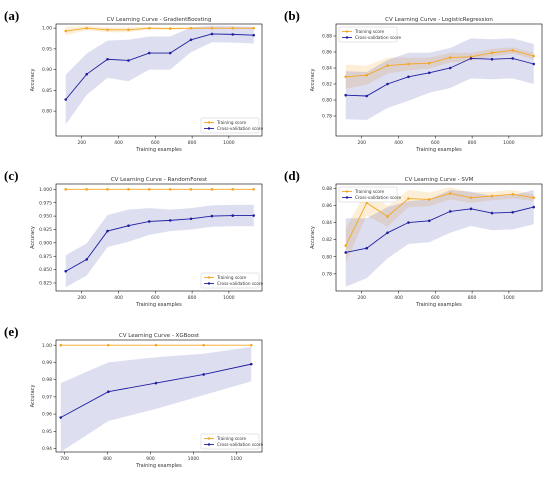 The width and height of the screenshot is (550, 483). I want to click on y-tick-label: 0.84, so click(327, 223).